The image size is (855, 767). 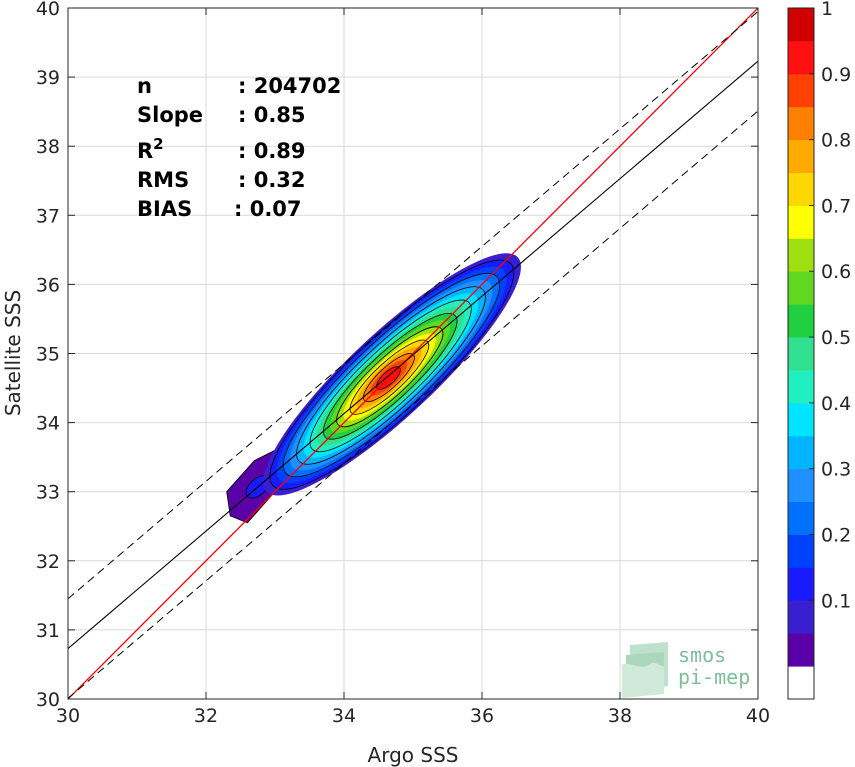 What do you see at coordinates (413, 755) in the screenshot?
I see `x-axis-label: Argo SSS` at bounding box center [413, 755].